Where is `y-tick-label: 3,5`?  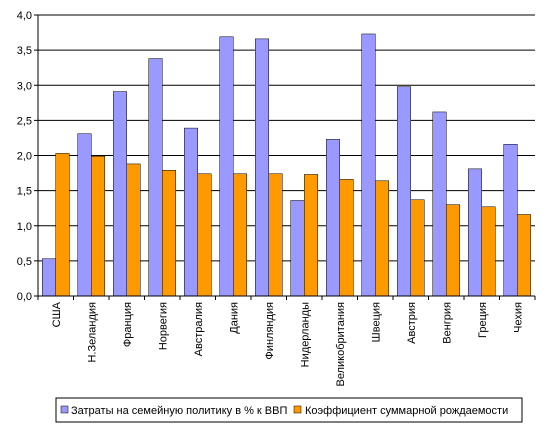
y-tick-label: 3,5 is located at coordinates (24, 51).